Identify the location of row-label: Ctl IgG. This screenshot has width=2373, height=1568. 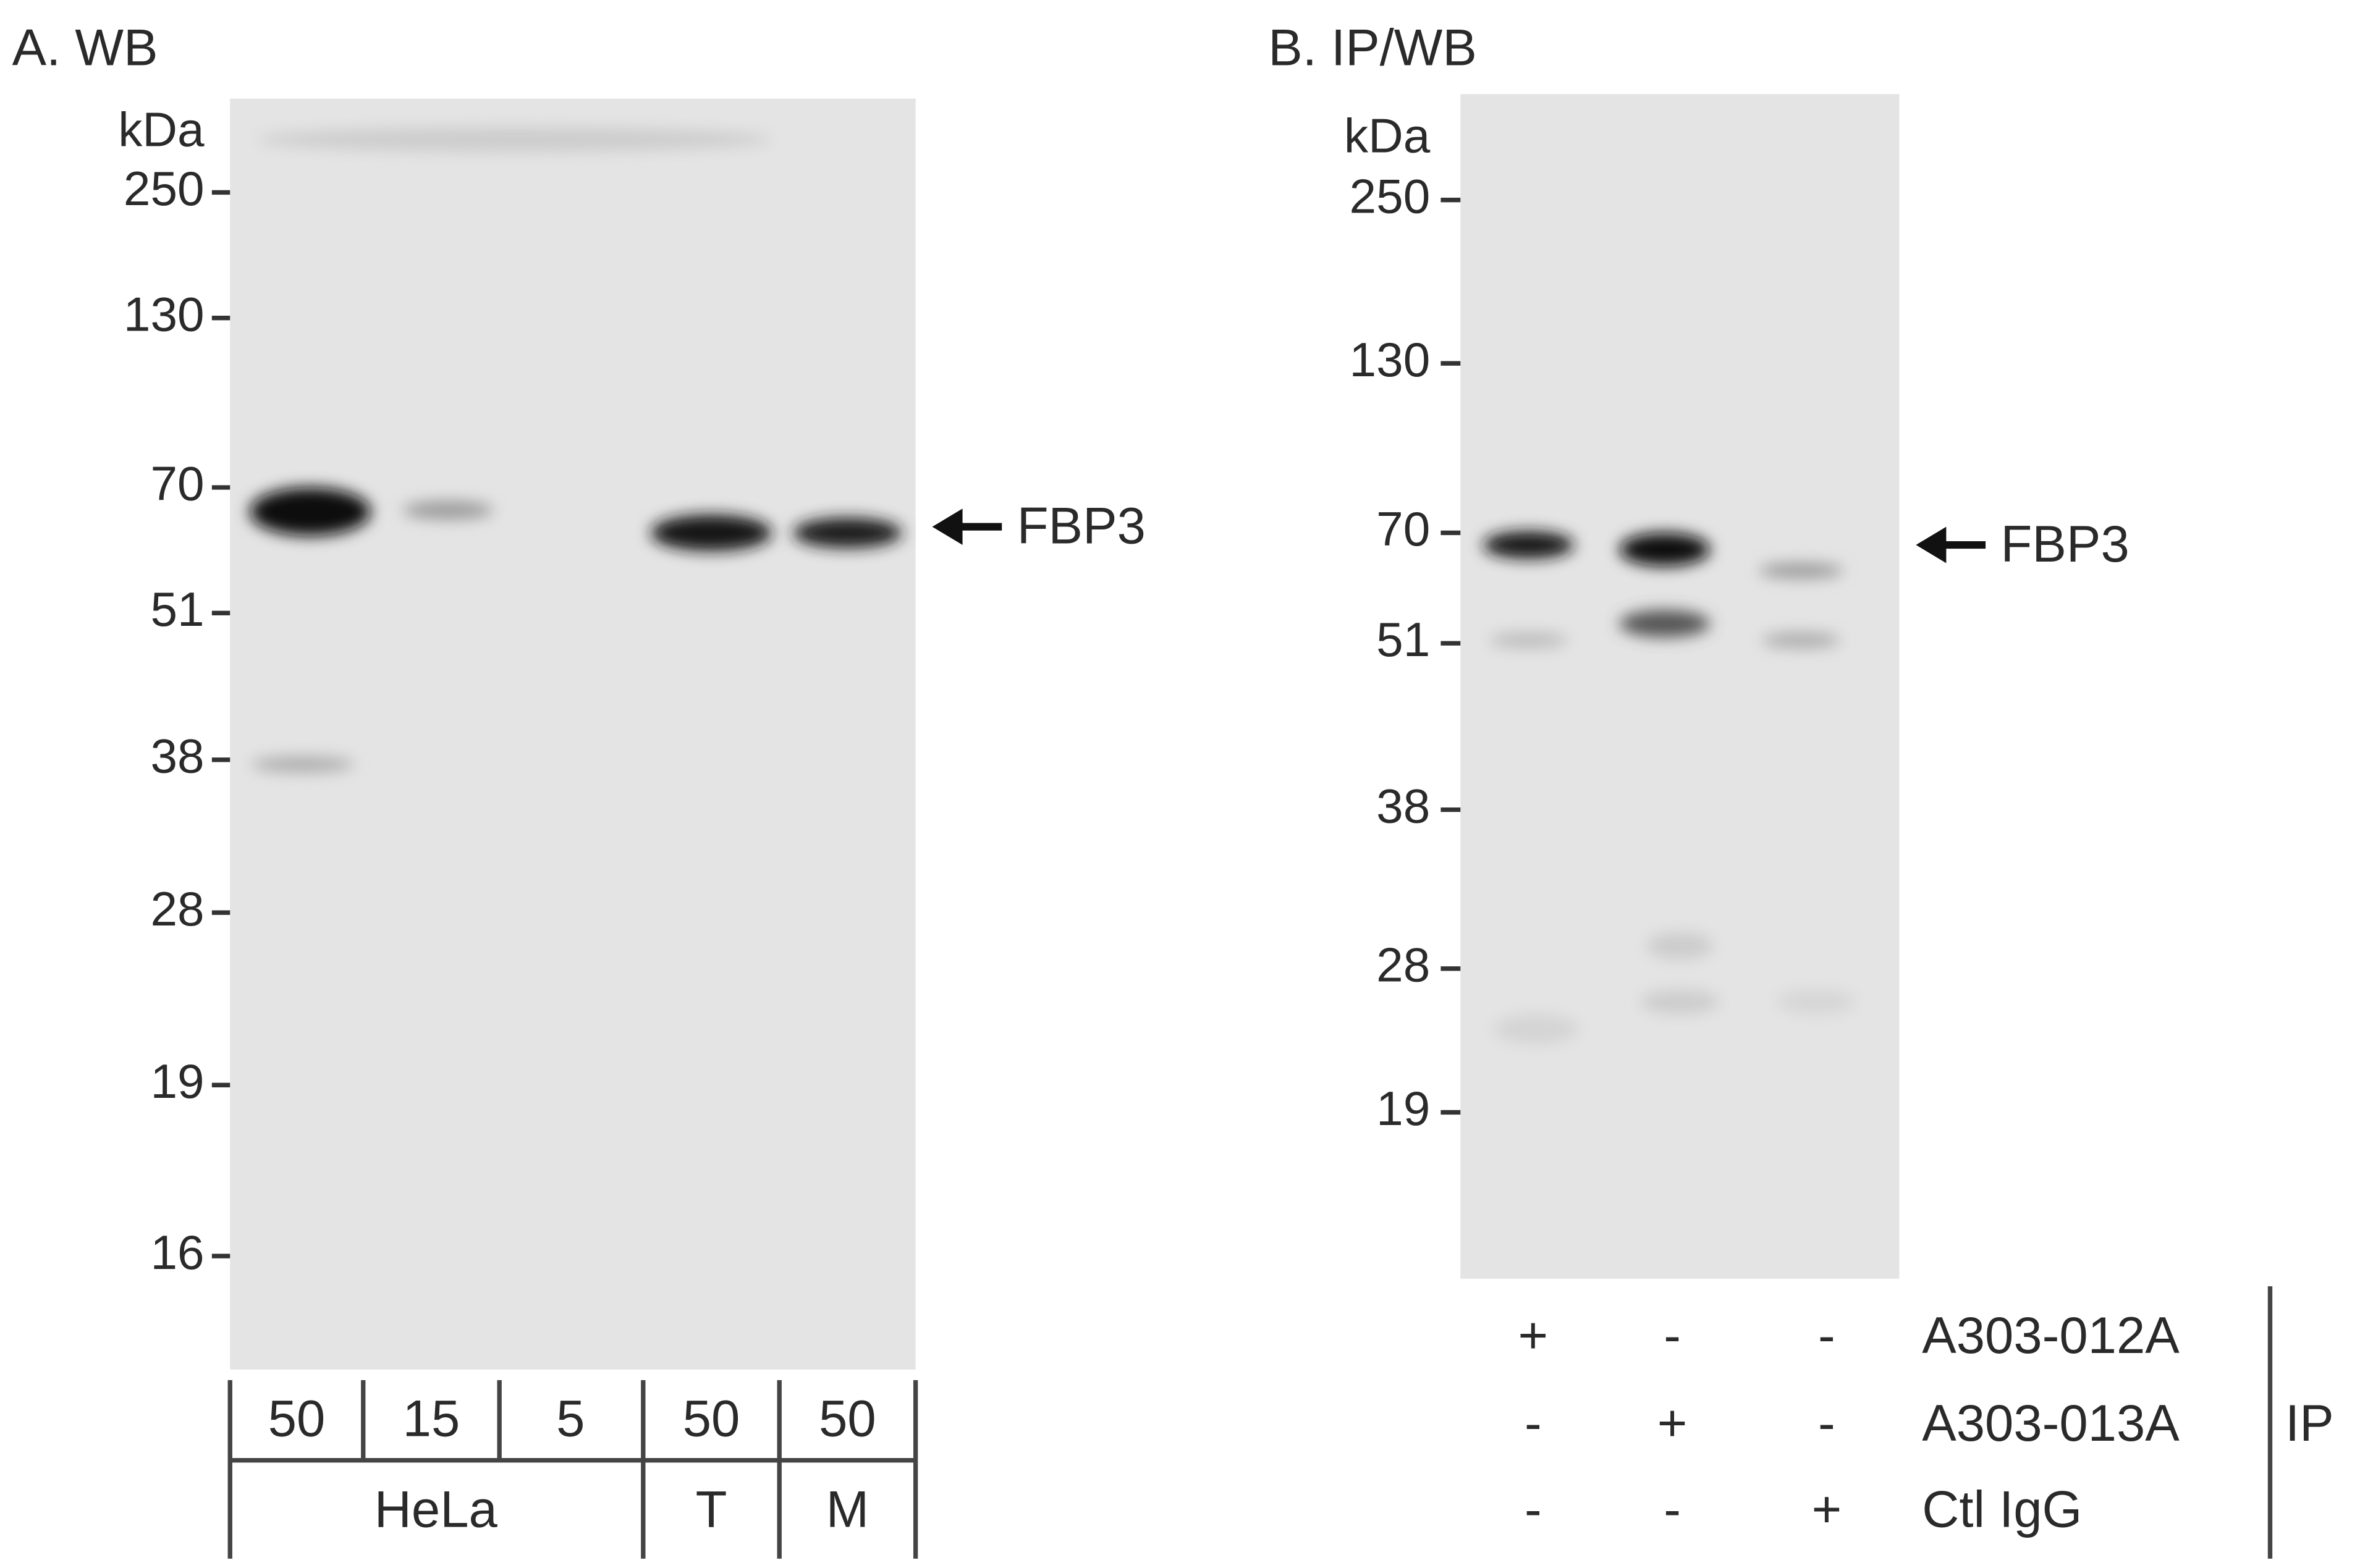
(2002, 1509).